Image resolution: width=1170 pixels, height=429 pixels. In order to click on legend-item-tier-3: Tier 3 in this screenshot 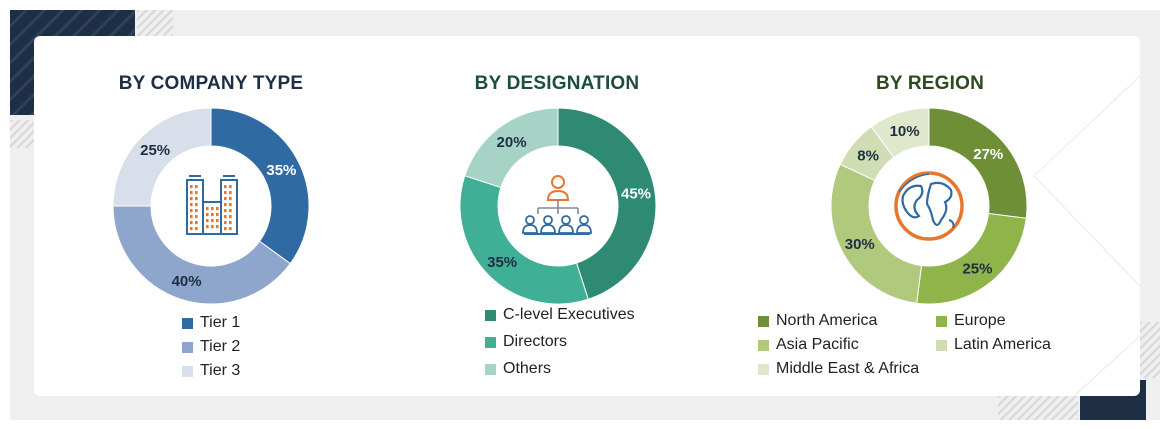, I will do `click(211, 371)`.